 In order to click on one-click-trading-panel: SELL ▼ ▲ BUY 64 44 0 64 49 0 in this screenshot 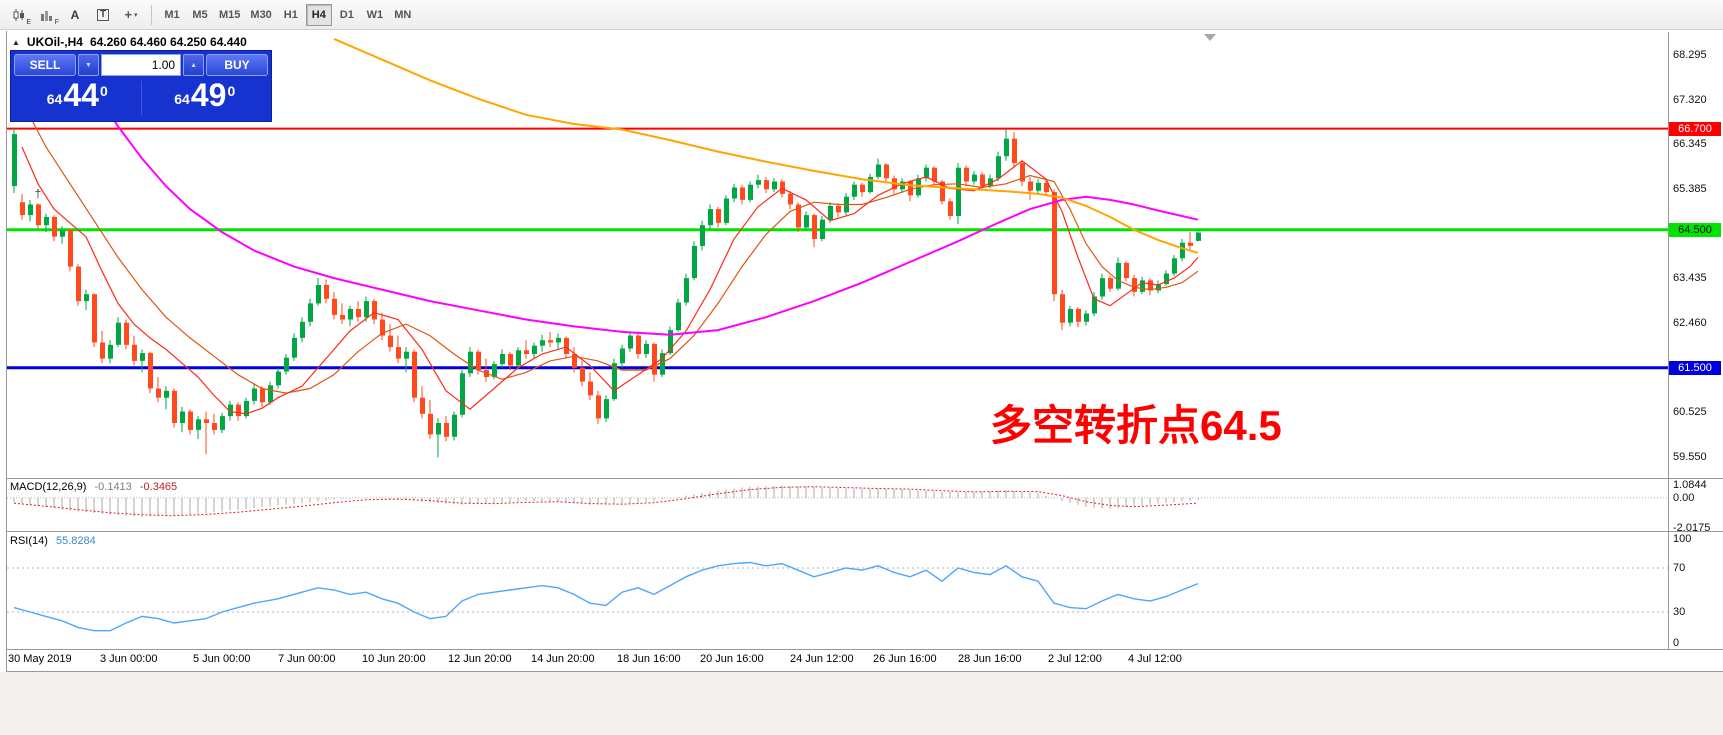, I will do `click(141, 86)`.